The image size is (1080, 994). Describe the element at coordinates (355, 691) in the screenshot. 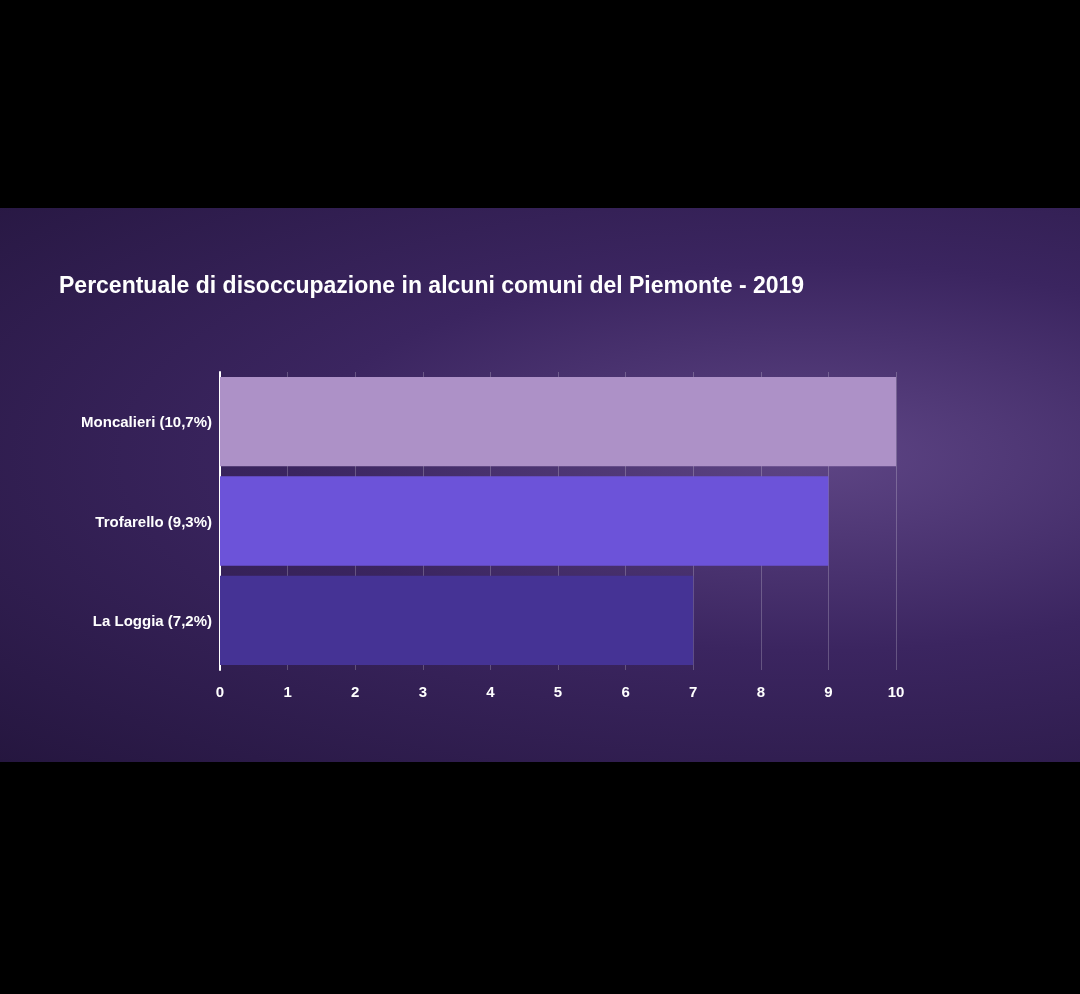

I see `x-tick-label: 2` at that location.